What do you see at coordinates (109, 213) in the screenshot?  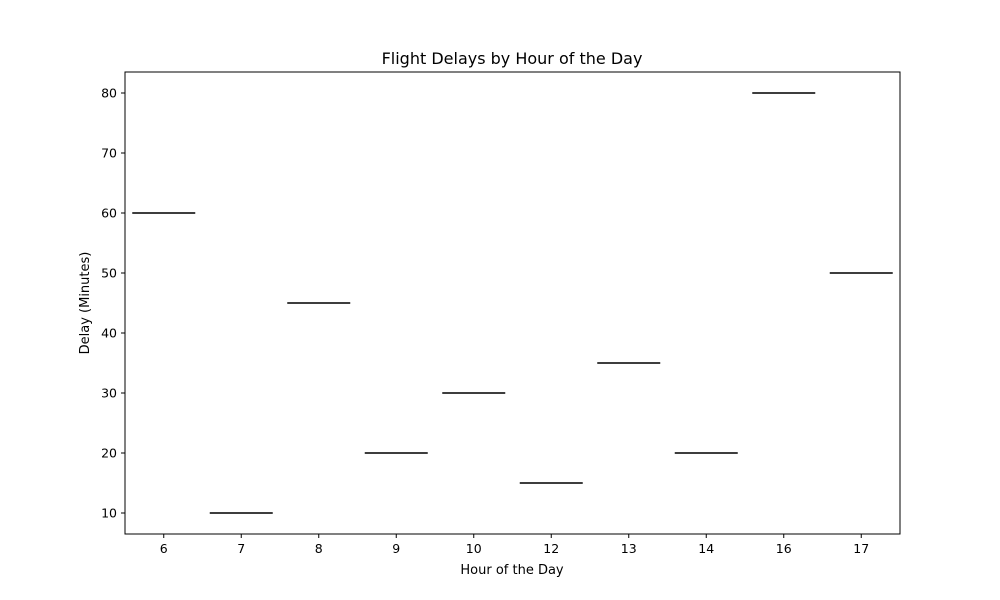 I see `y-tick-label: 60` at bounding box center [109, 213].